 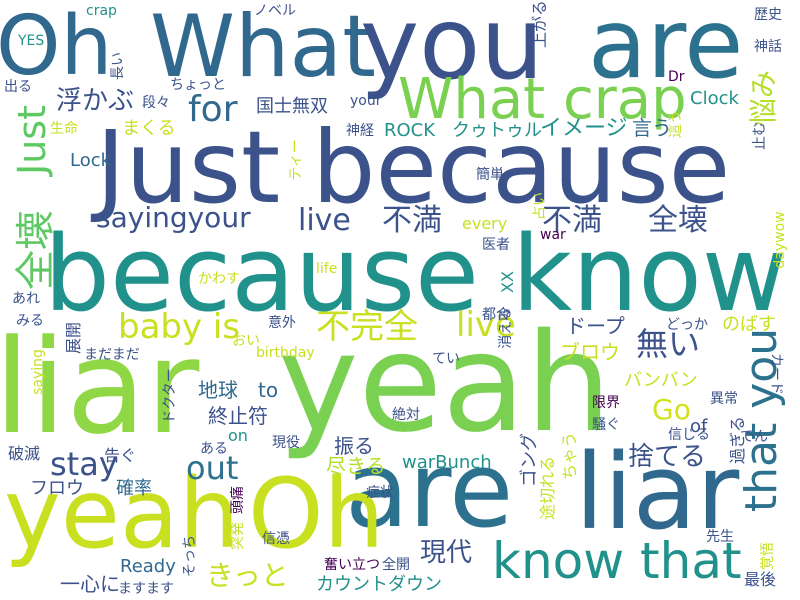 What do you see at coordinates (720, 537) in the screenshot?
I see `word-sensei: 先生` at bounding box center [720, 537].